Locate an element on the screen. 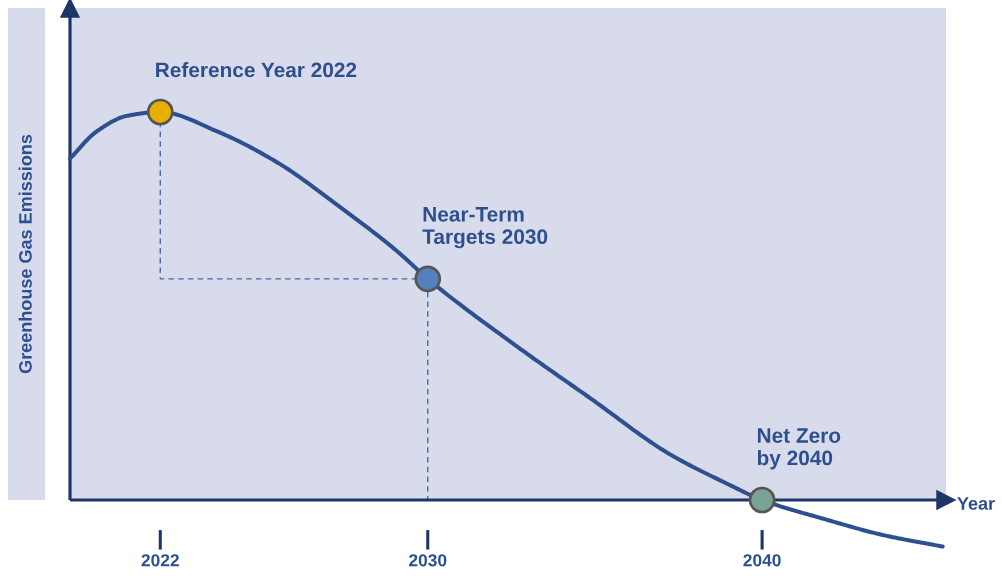  annotation: Net Zero by 2040 is located at coordinates (799, 449).